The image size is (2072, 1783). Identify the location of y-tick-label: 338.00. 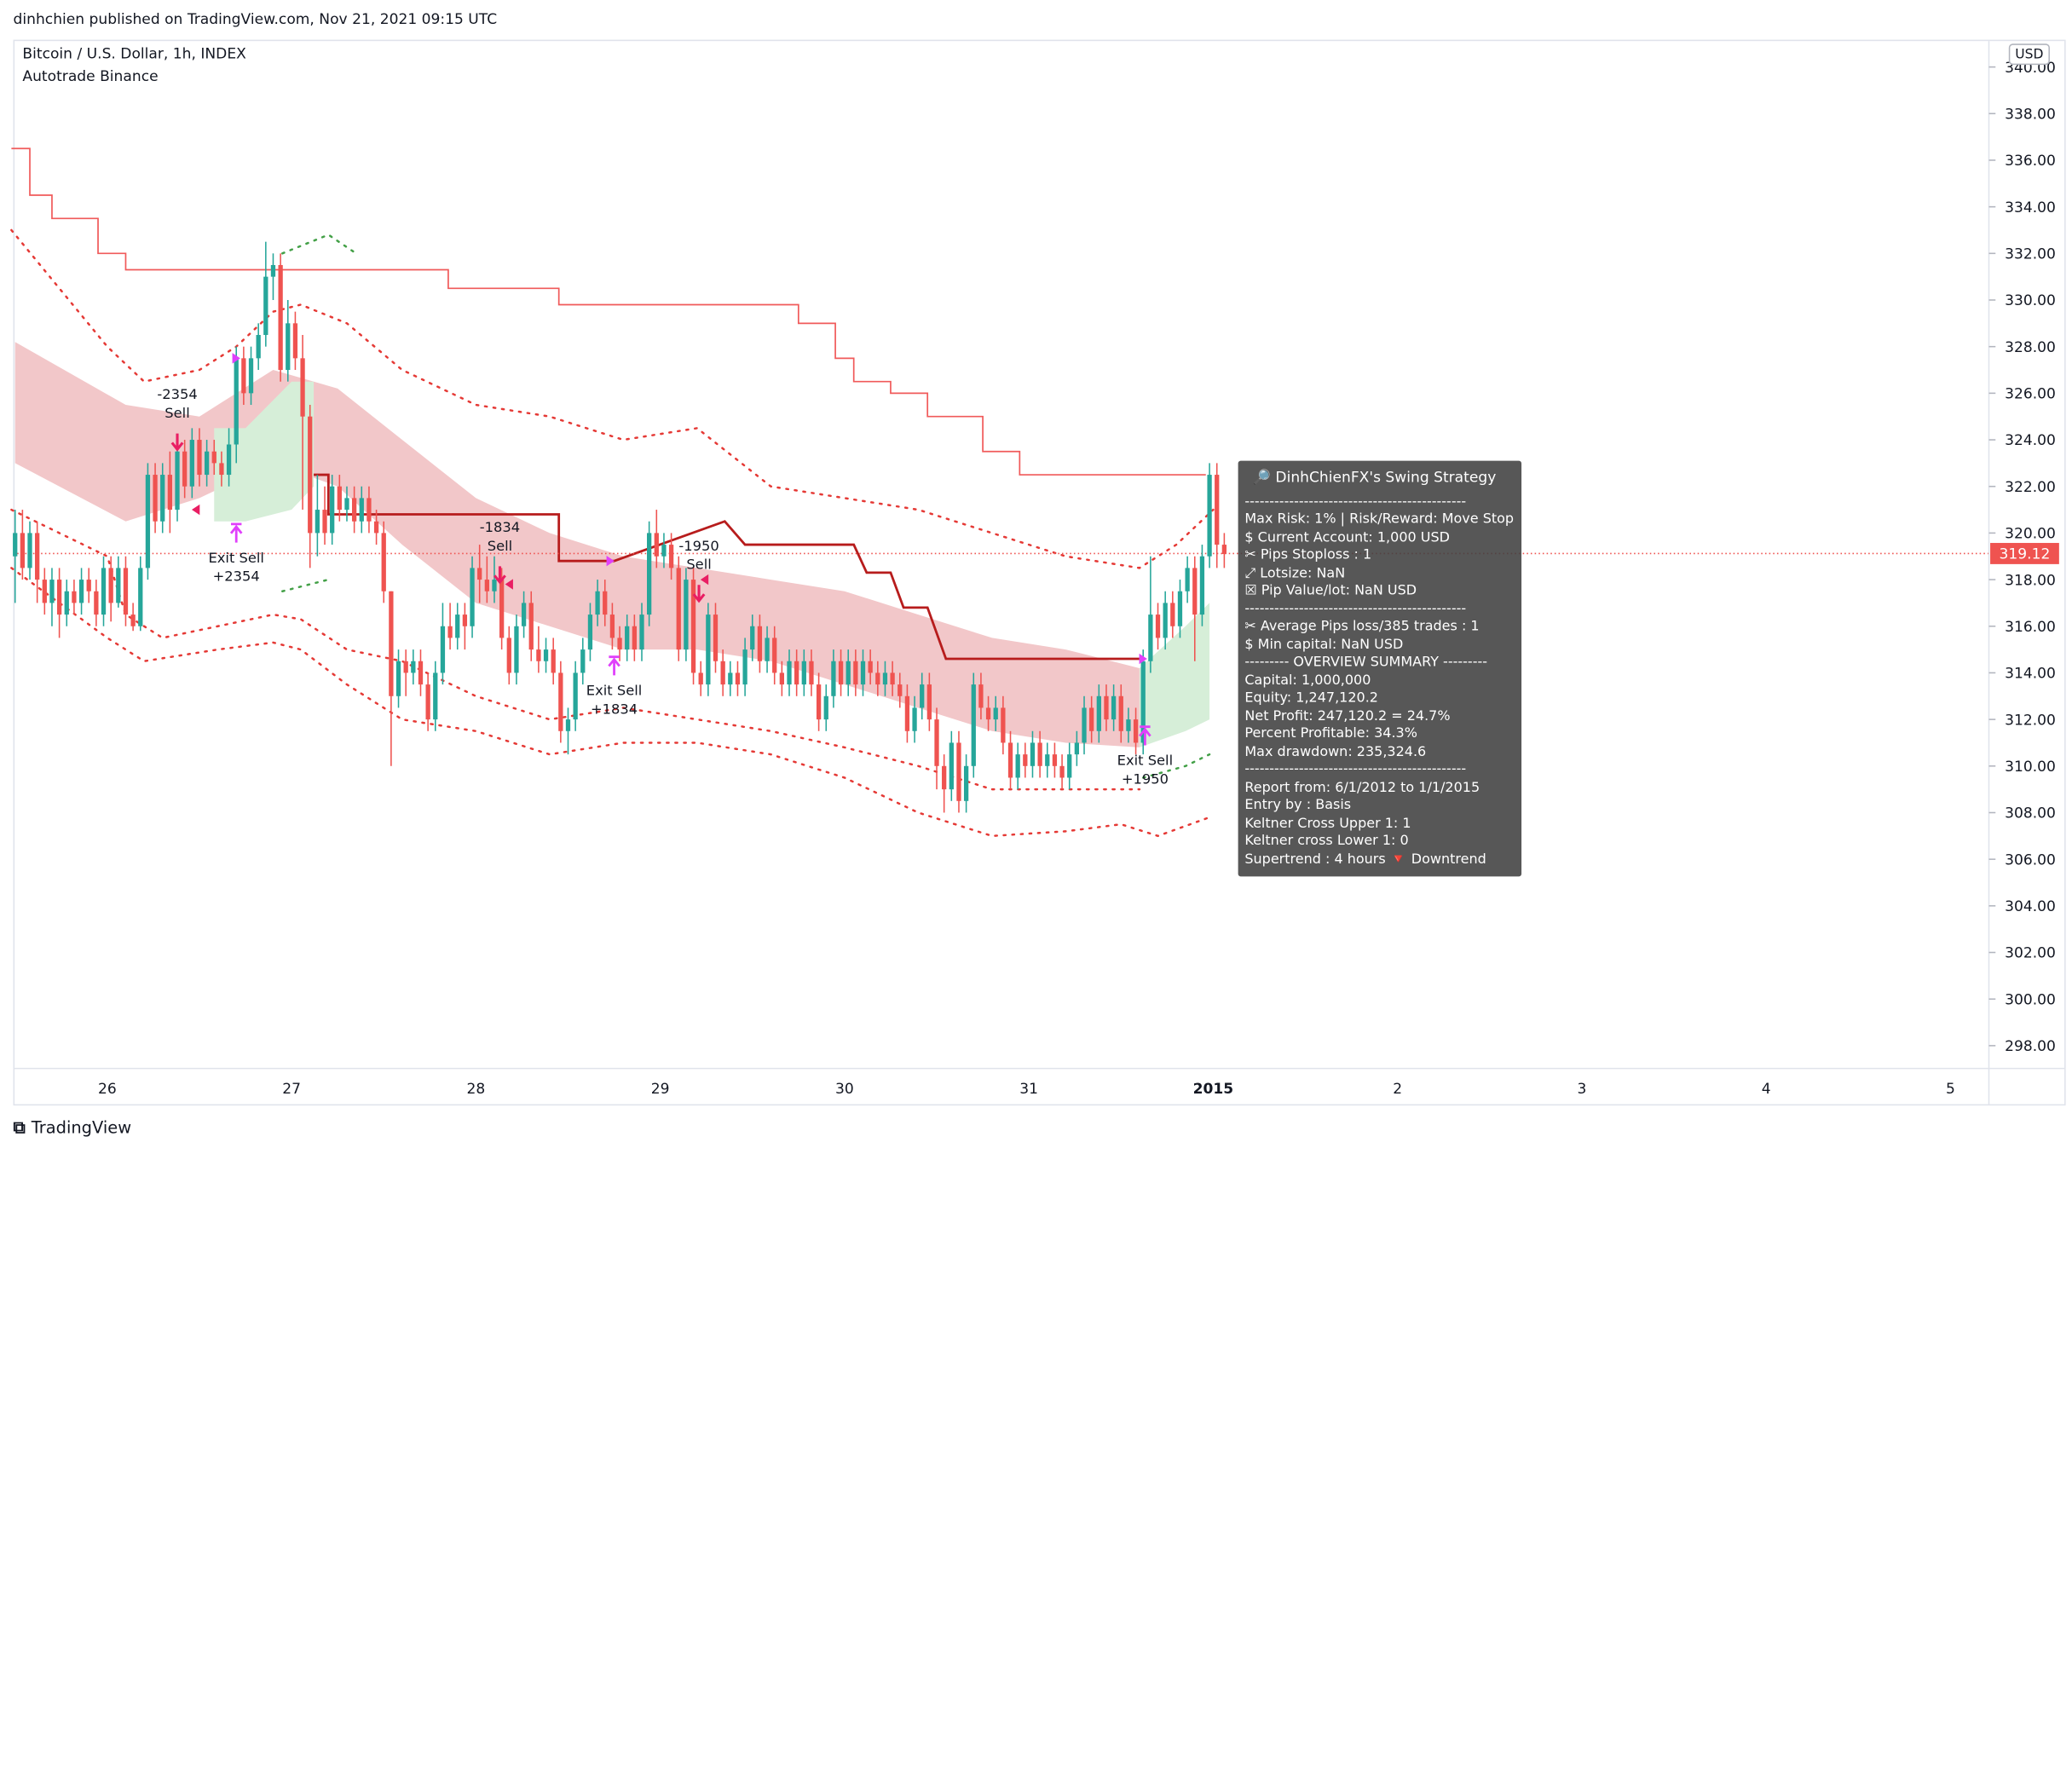
(2031, 114).